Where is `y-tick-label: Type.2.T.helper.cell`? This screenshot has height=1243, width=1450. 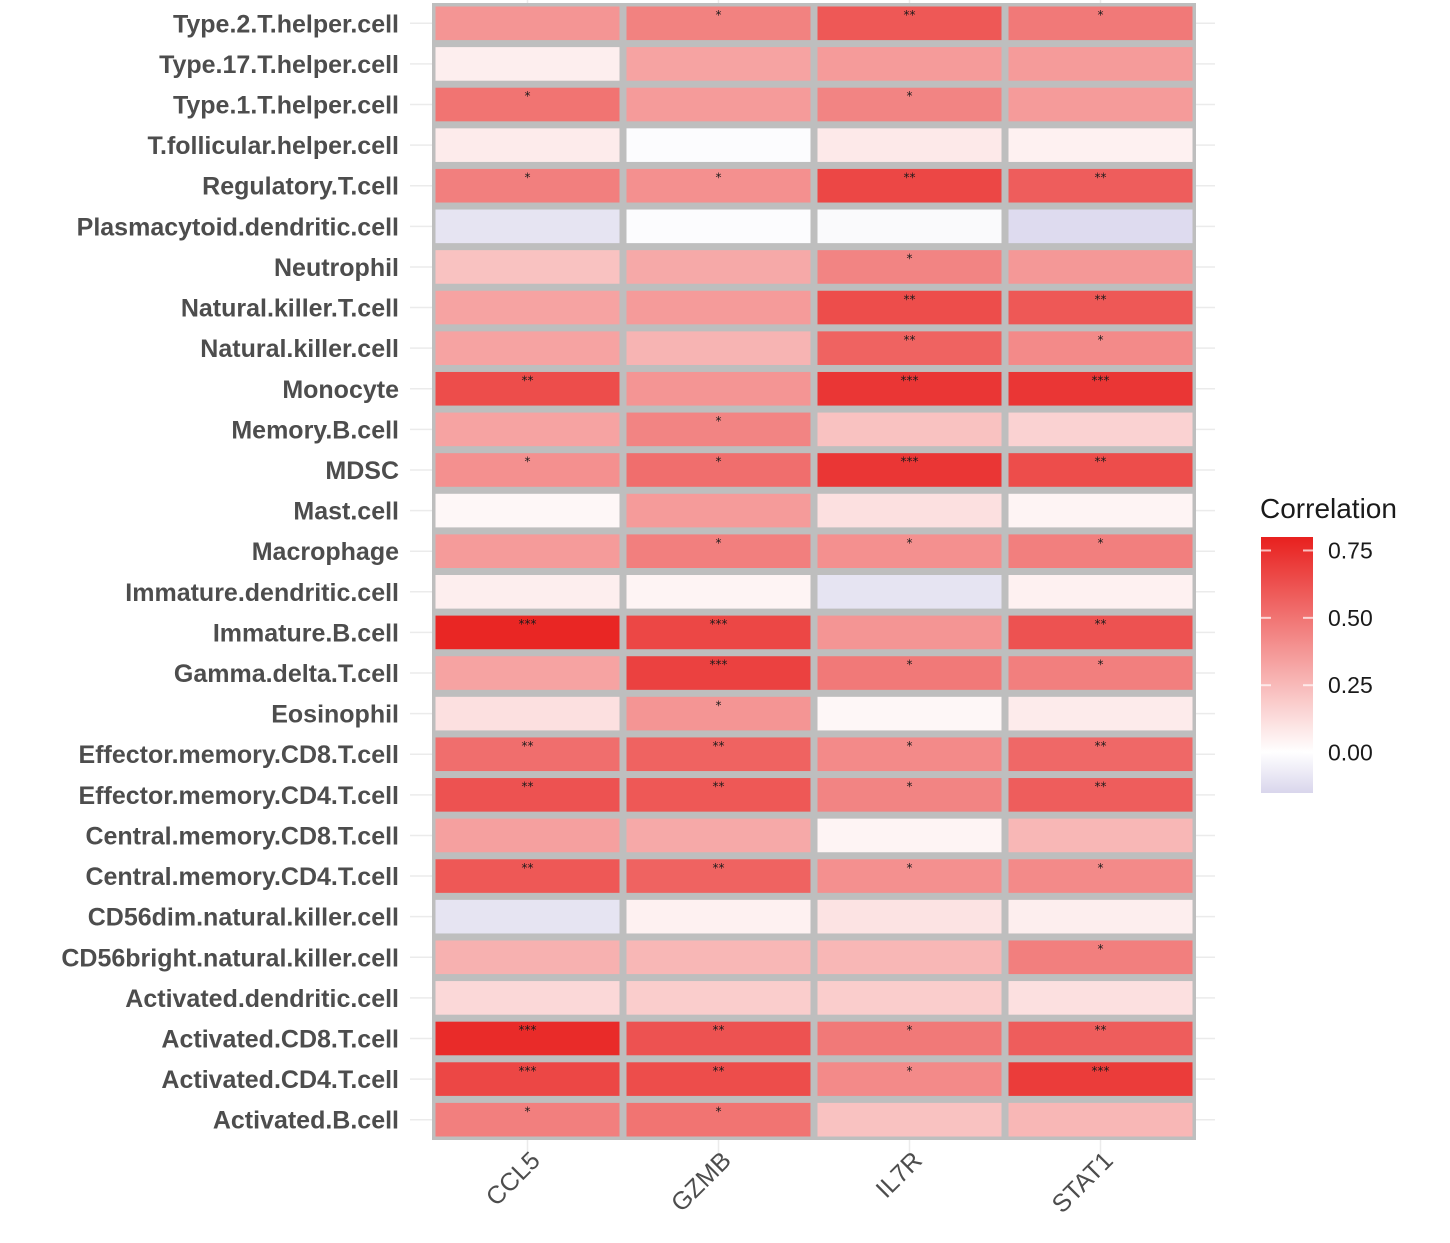 y-tick-label: Type.2.T.helper.cell is located at coordinates (286, 24).